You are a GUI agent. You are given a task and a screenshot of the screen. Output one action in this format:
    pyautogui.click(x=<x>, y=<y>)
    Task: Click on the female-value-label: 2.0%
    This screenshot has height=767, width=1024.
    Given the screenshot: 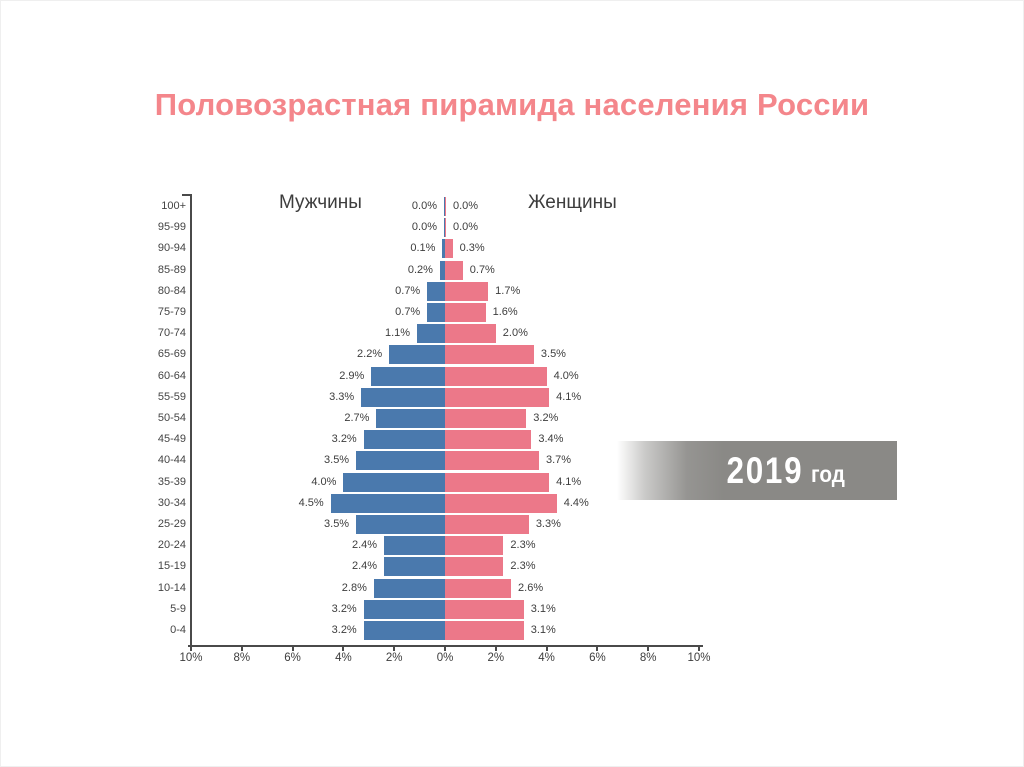 What is the action you would take?
    pyautogui.click(x=515, y=333)
    